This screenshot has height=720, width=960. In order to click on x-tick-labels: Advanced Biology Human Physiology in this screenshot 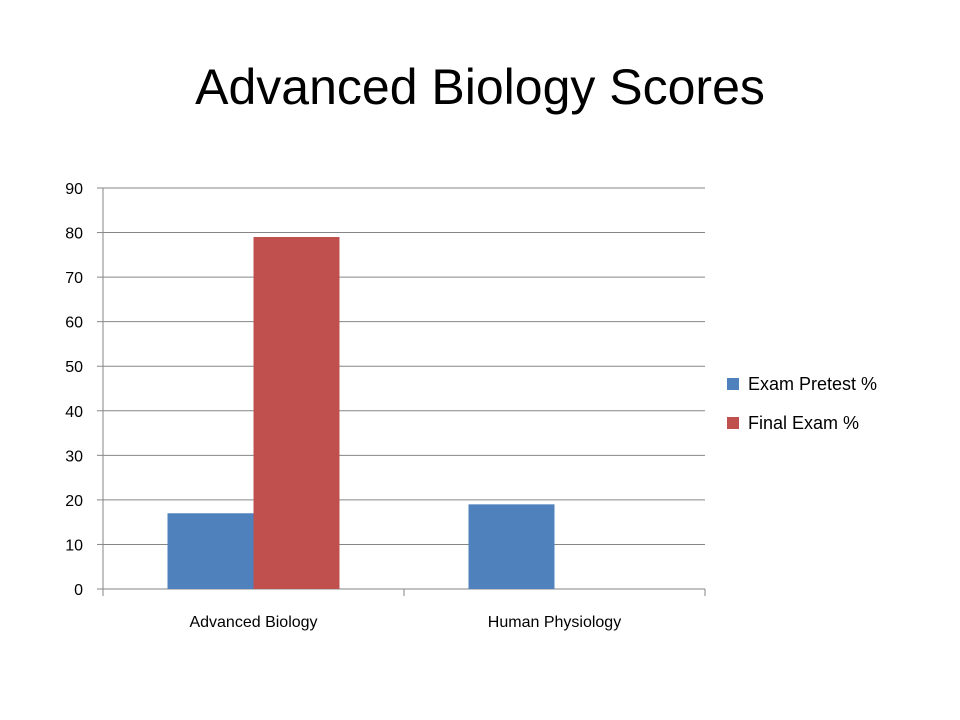, I will do `click(405, 622)`.